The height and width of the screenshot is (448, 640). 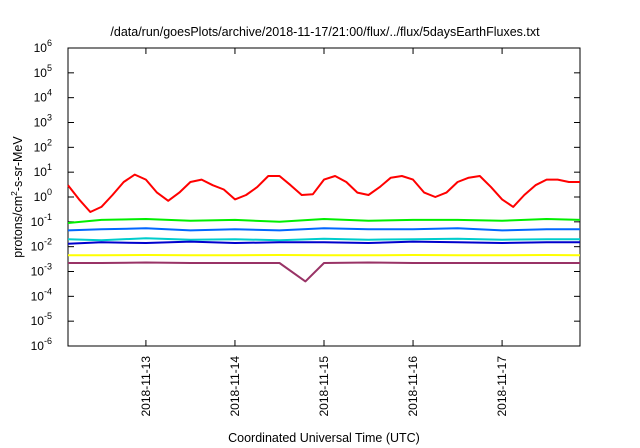 What do you see at coordinates (49, 68) in the screenshot?
I see `y-tick-exp: 5` at bounding box center [49, 68].